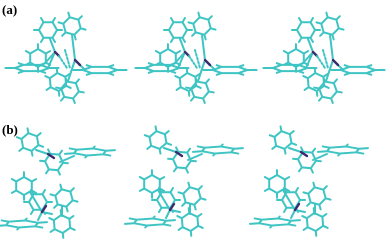  Describe the element at coordinates (9, 9) in the screenshot. I see `panel-label: (a)` at that location.